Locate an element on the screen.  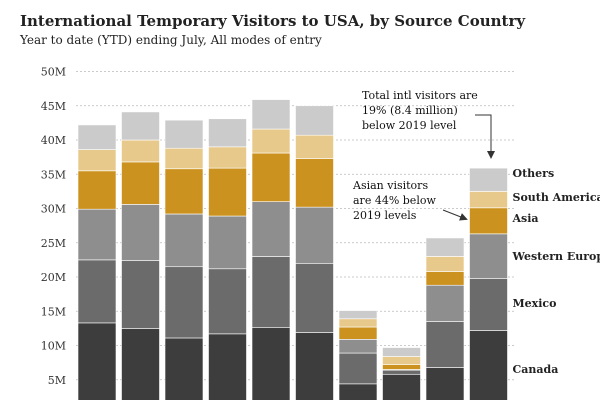
legend-label: Western Europe is located at coordinates (556, 256).